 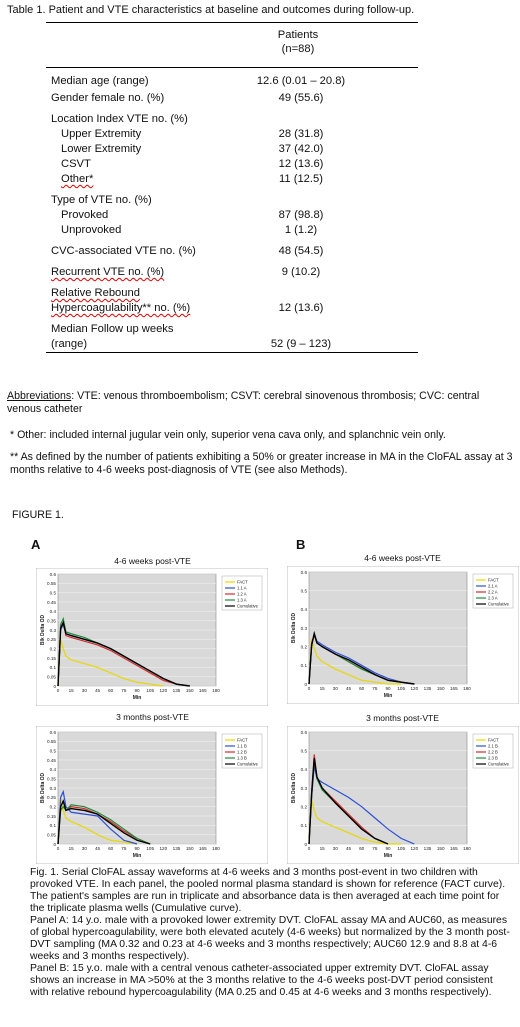 What do you see at coordinates (242, 758) in the screenshot?
I see `legend-entry: 1.3 B` at bounding box center [242, 758].